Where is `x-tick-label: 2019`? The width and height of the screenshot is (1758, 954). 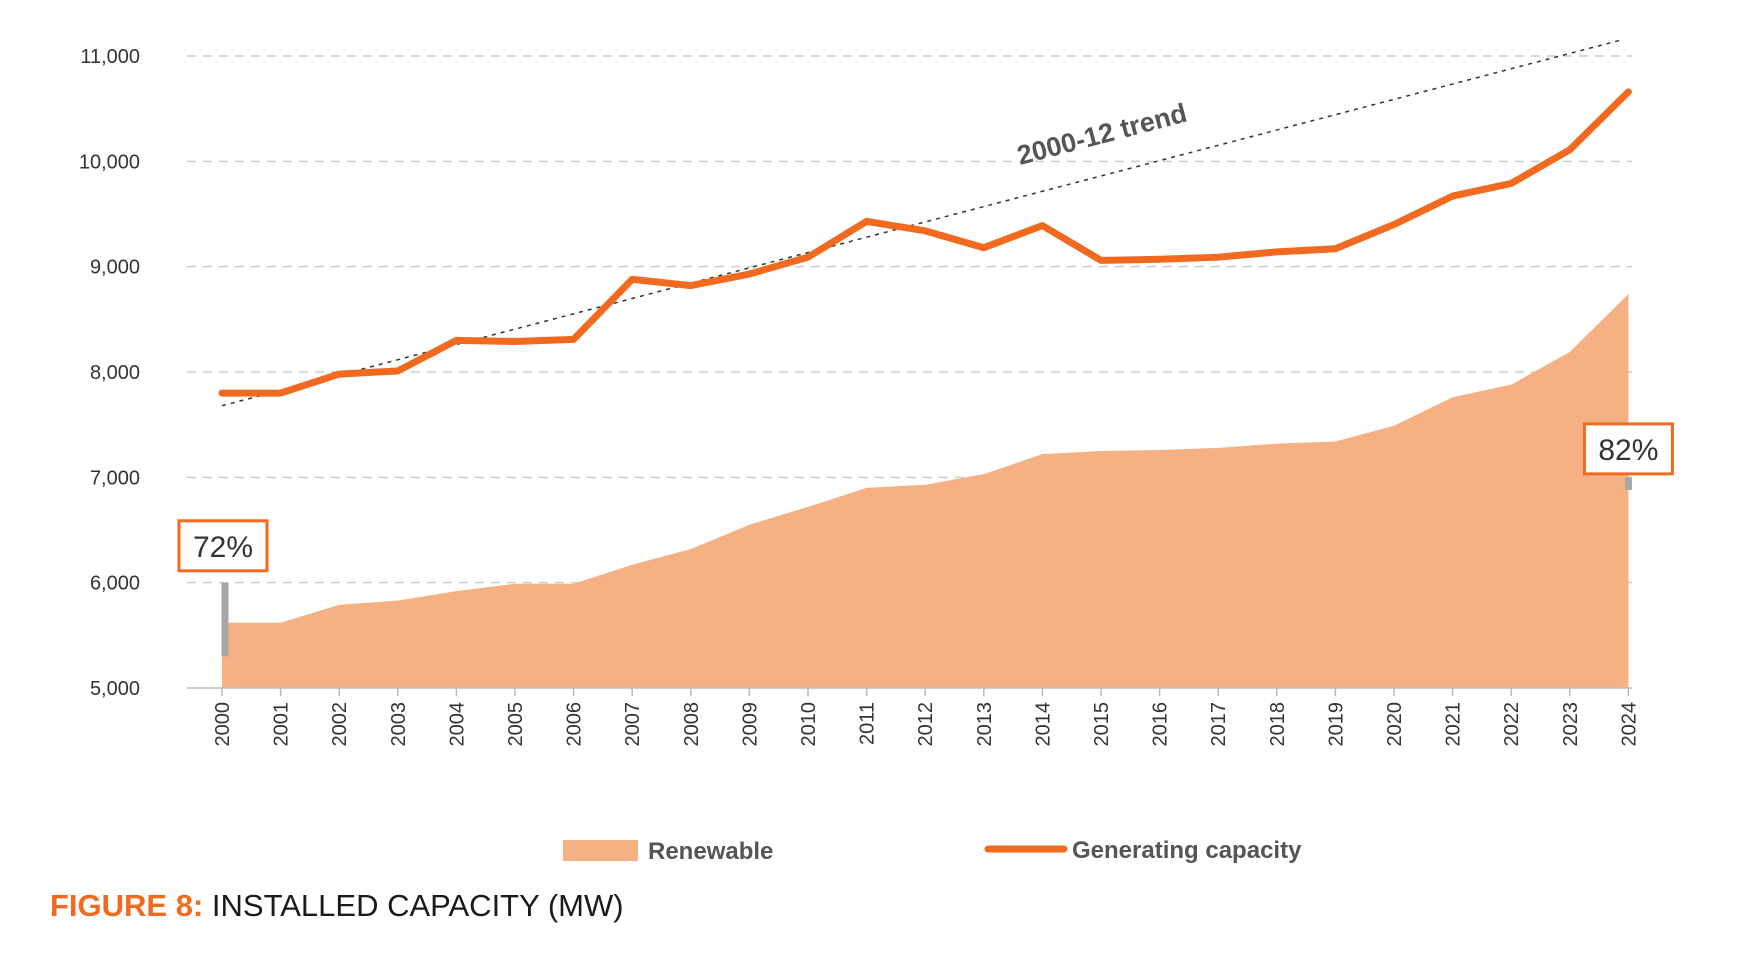 x-tick-label: 2019 is located at coordinates (1336, 724).